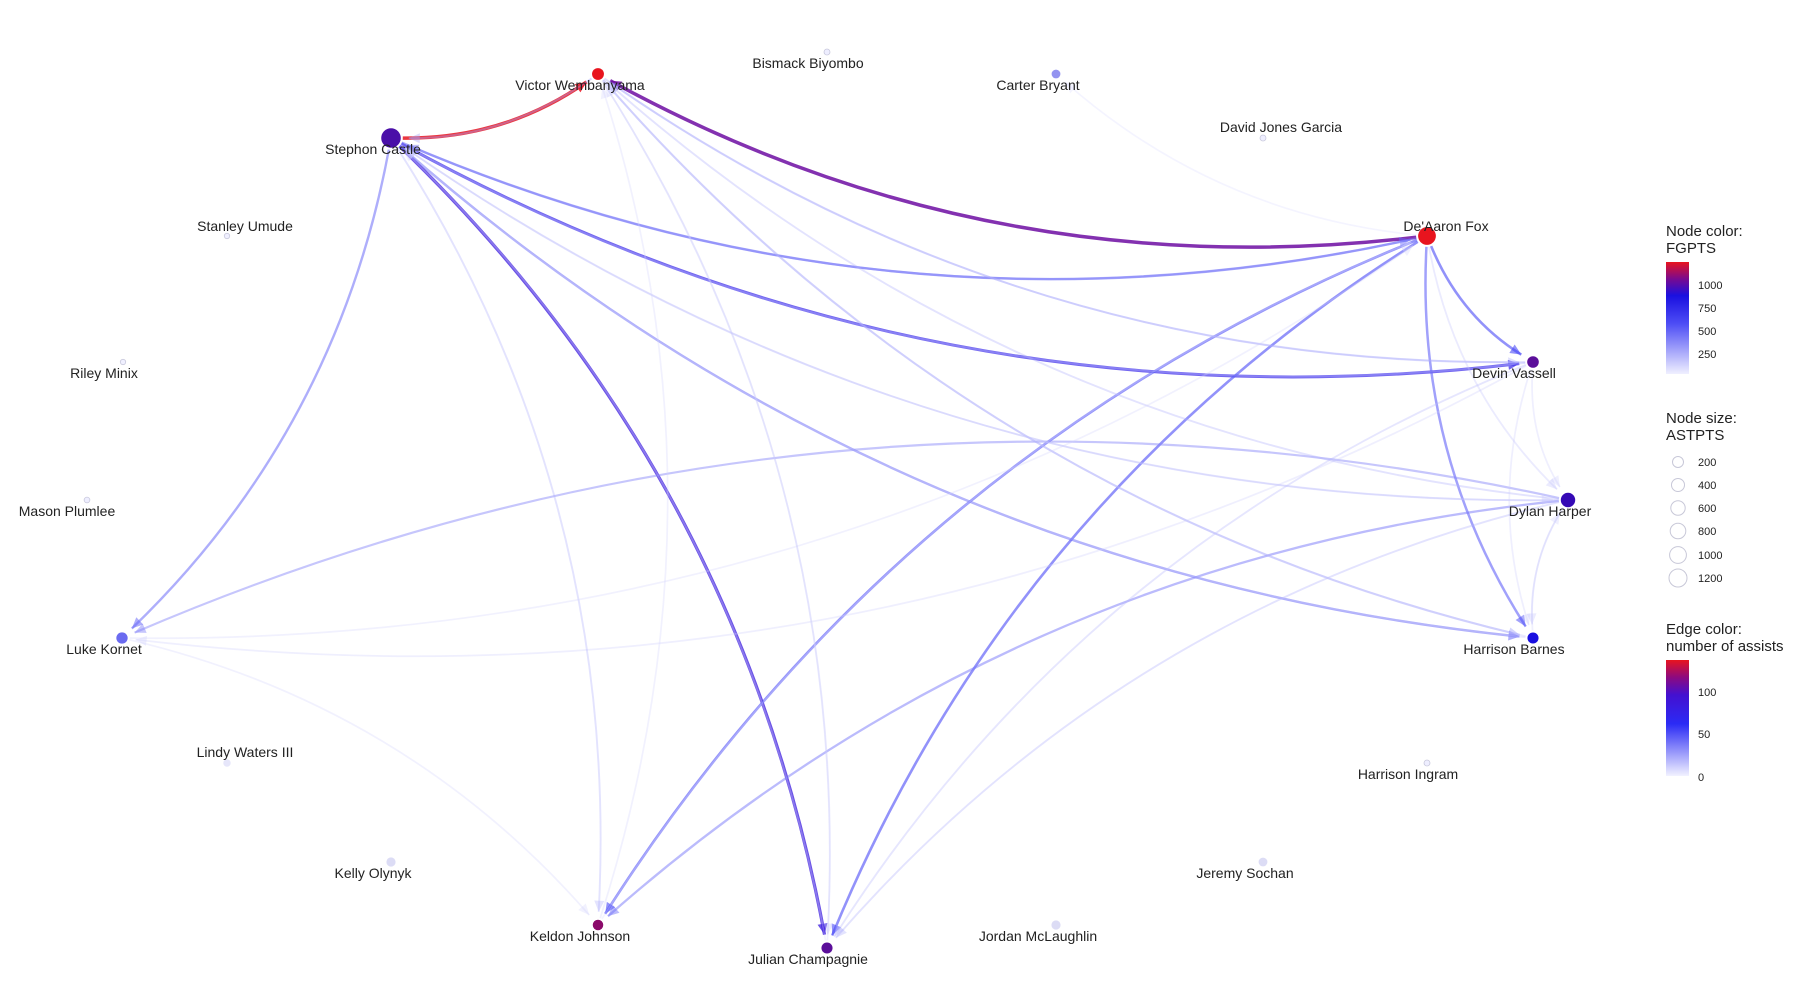 The width and height of the screenshot is (1800, 1000). What do you see at coordinates (1408, 774) in the screenshot?
I see `player-label-ingram: Harrison Ingram` at bounding box center [1408, 774].